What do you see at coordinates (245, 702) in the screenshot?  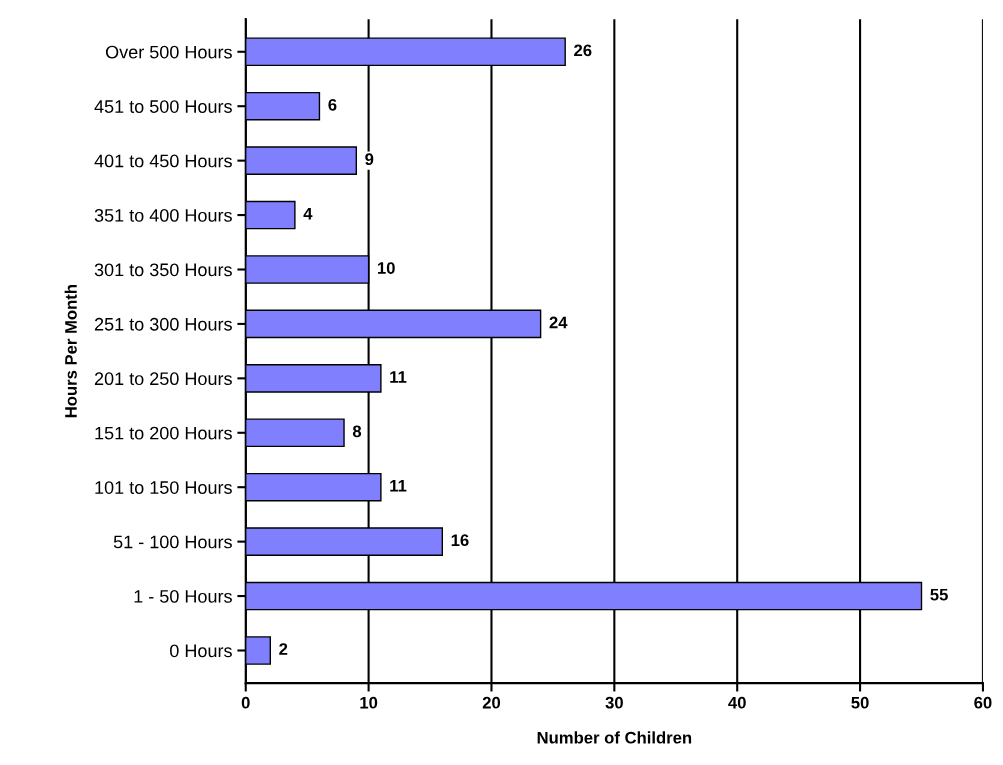 I see `x-tick-label: 0` at bounding box center [245, 702].